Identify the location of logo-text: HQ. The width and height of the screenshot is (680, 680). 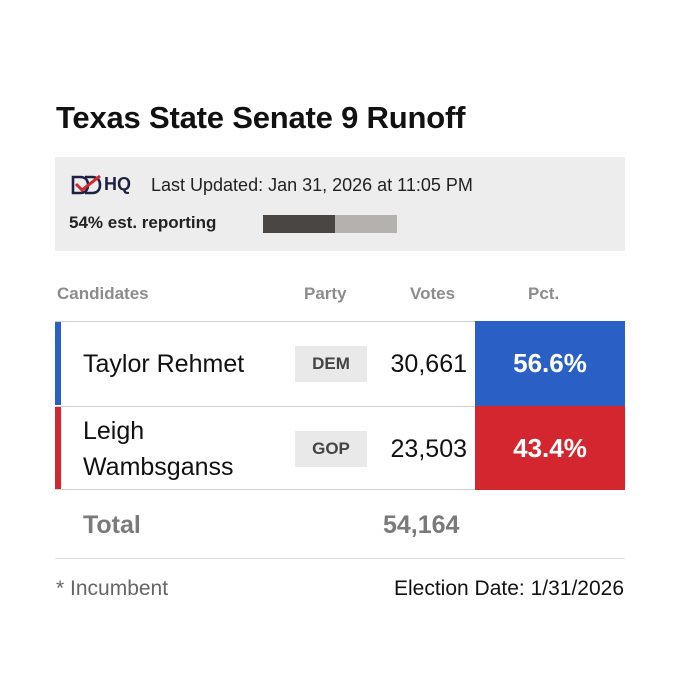
(117, 184).